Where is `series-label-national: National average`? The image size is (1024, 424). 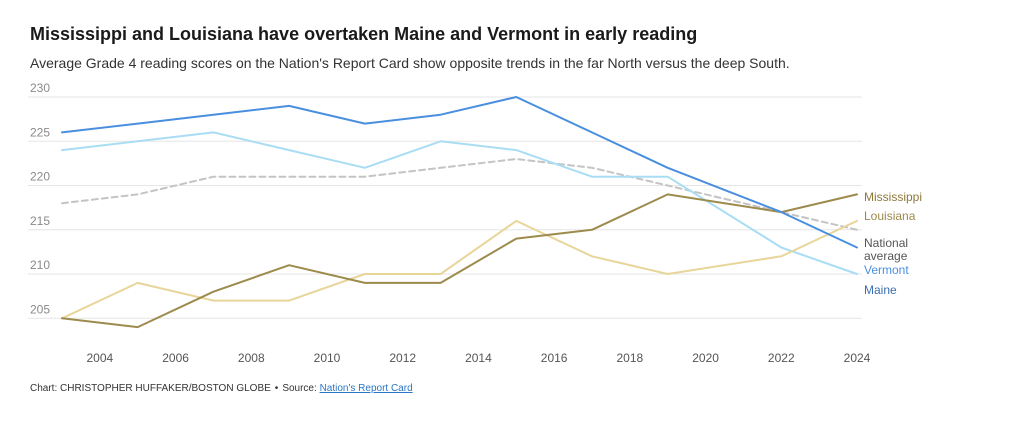
series-label-national: National average is located at coordinates (886, 249).